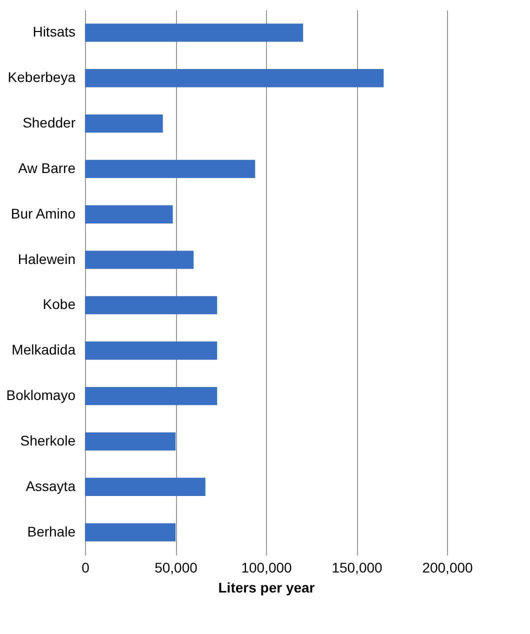 Image resolution: width=530 pixels, height=634 pixels. What do you see at coordinates (267, 588) in the screenshot?
I see `x-axis-title: Liters per year` at bounding box center [267, 588].